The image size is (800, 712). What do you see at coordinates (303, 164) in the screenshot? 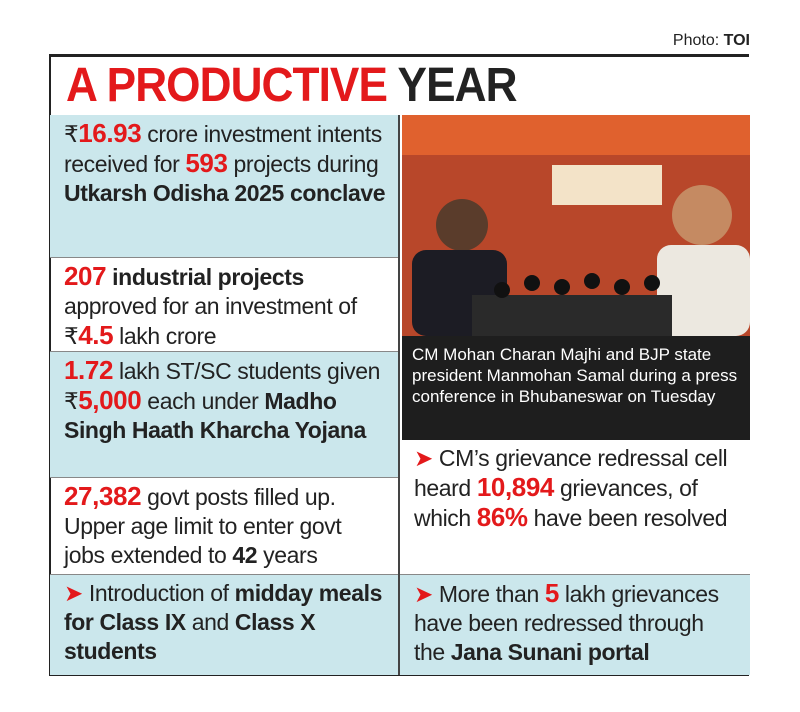
I see `text: projects during` at bounding box center [303, 164].